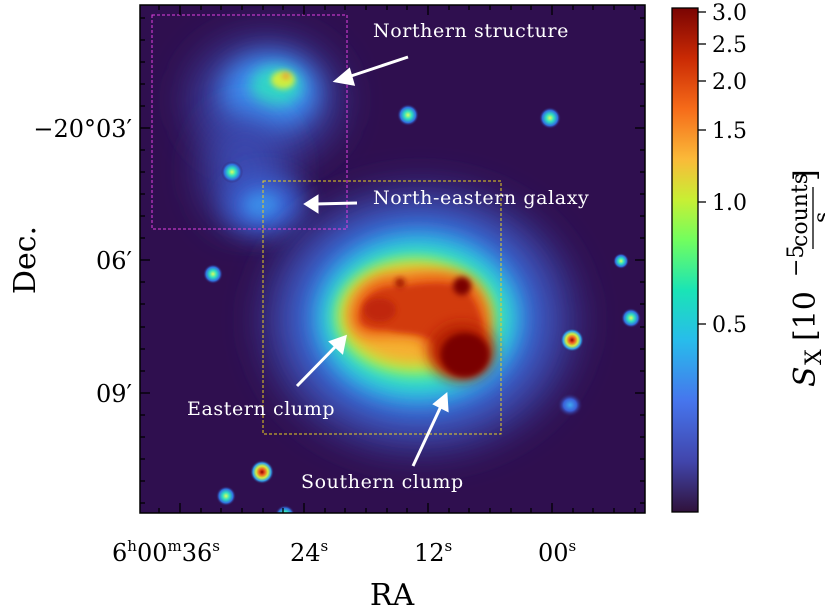 The height and width of the screenshot is (613, 825). I want to click on y-tick-labels: −20°03′ 06′ 09′, so click(82, 261).